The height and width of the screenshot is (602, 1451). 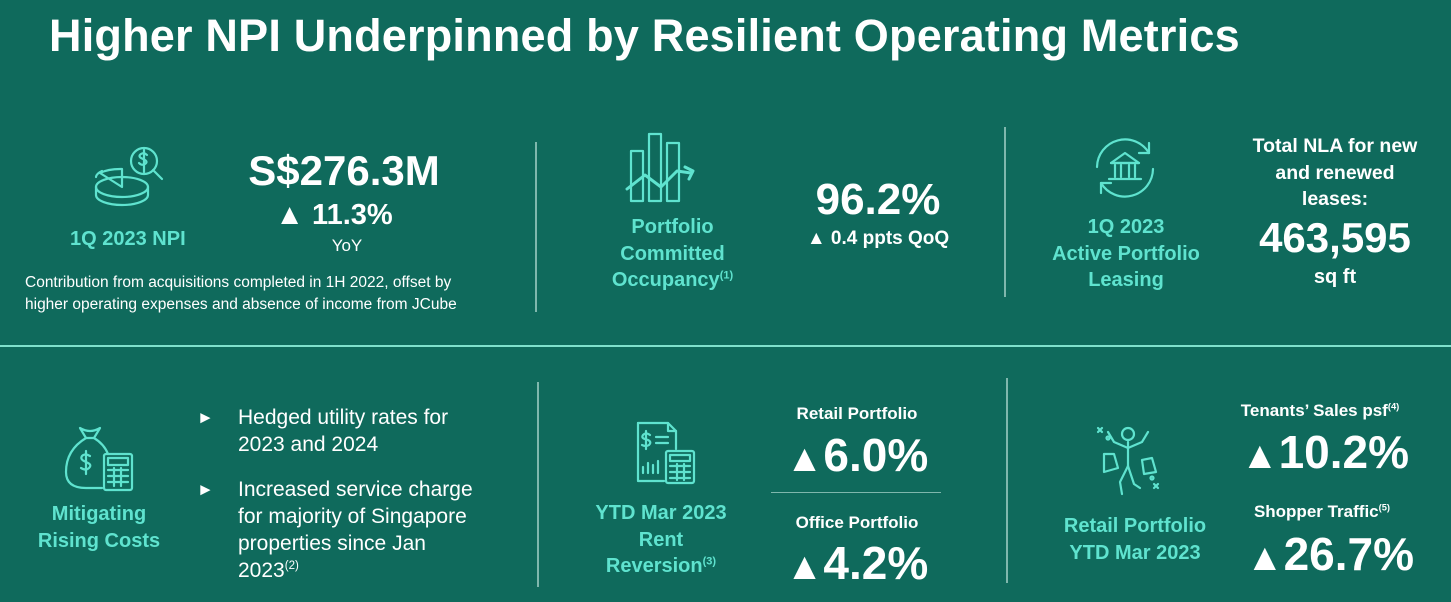 I want to click on leasing-description: Total NLA for new and renewed leases:, so click(x=1335, y=173).